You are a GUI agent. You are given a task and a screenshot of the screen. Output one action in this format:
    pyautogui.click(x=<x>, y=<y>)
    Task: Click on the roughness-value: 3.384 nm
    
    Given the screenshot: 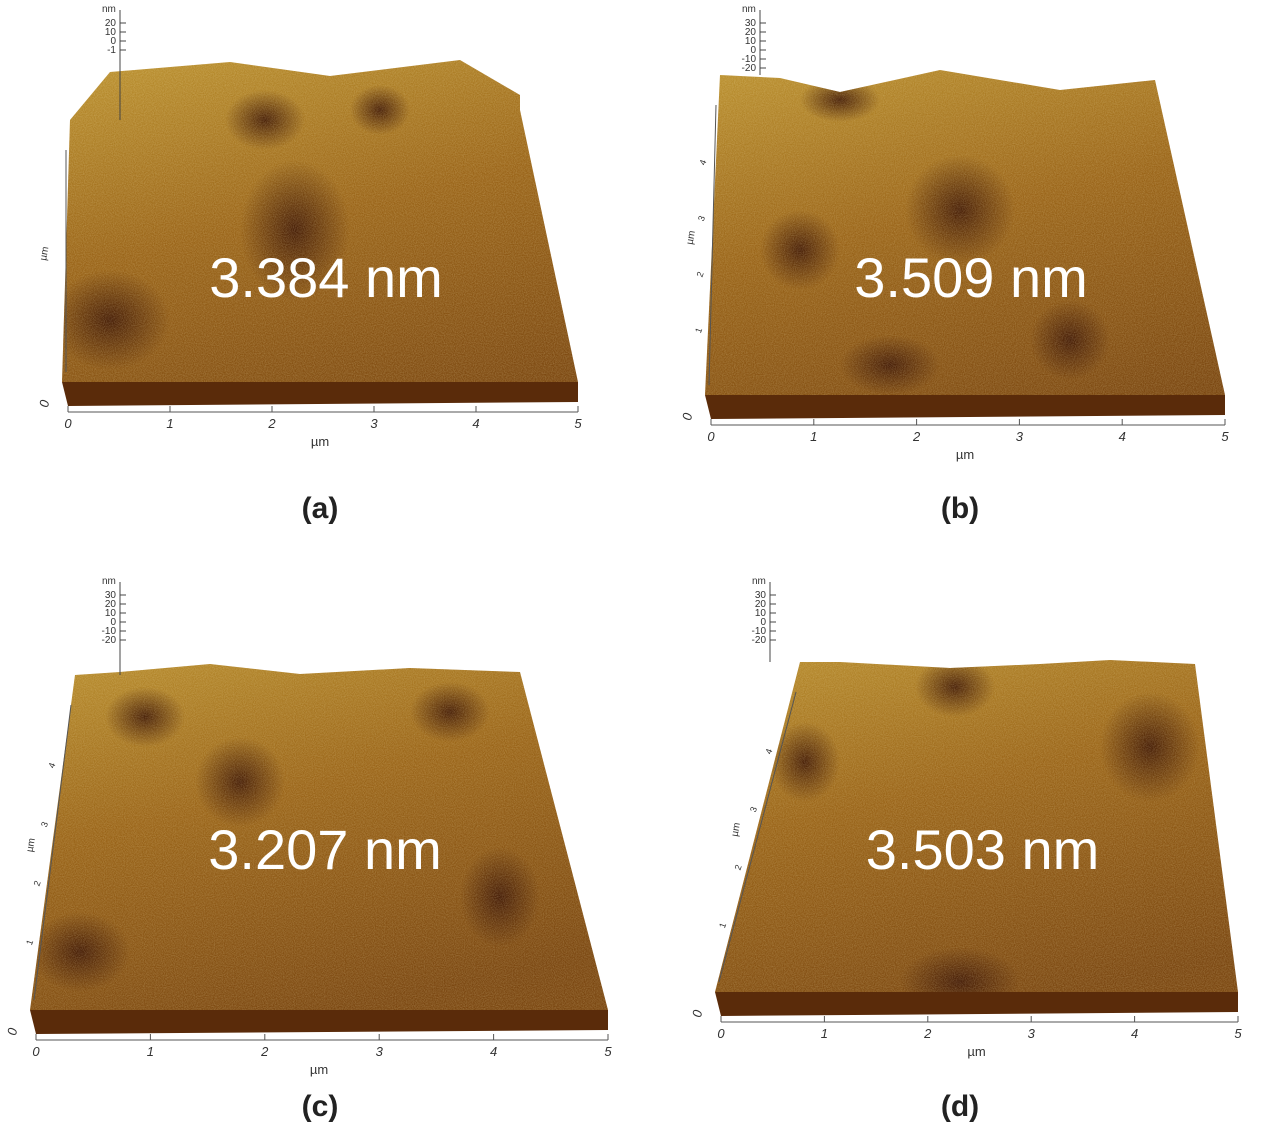 What is the action you would take?
    pyautogui.click(x=326, y=277)
    